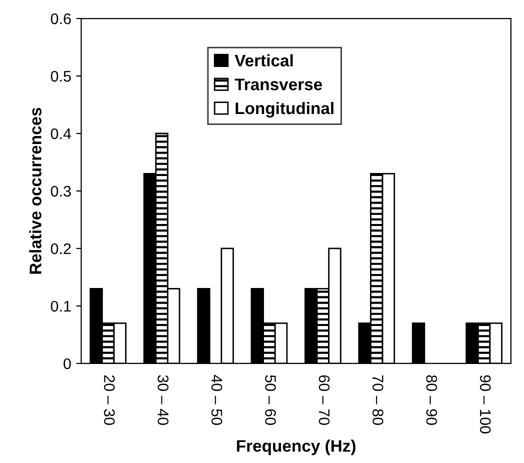 This screenshot has height=463, width=524. What do you see at coordinates (296, 448) in the screenshot?
I see `x-axis-title: Frequency (Hz)` at bounding box center [296, 448].